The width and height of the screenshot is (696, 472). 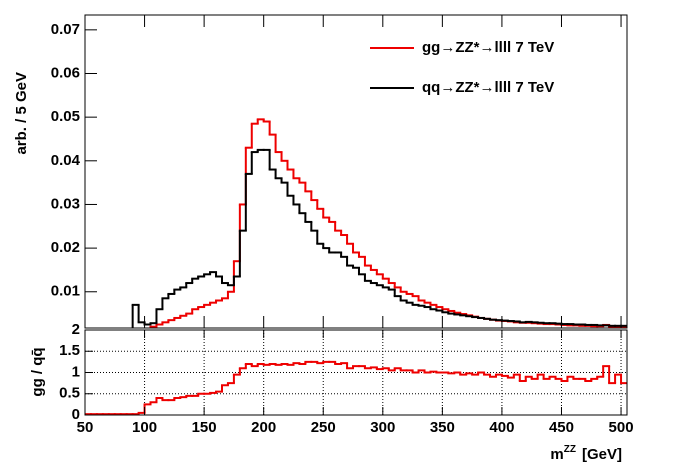 I want to click on y-tick-label: 0.02, so click(x=65, y=247).